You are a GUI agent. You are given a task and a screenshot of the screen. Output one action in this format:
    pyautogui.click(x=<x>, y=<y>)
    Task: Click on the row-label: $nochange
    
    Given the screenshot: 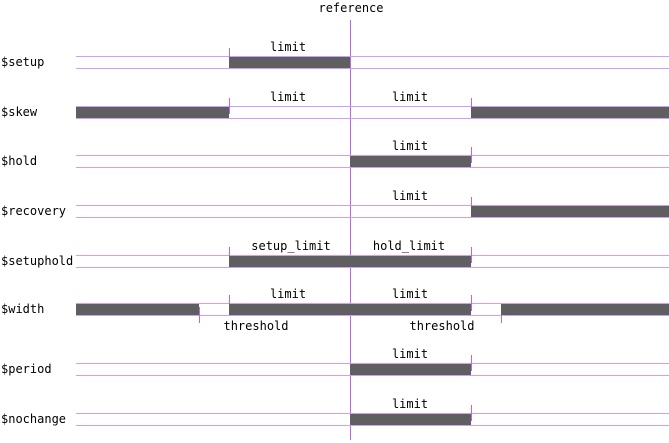 What is the action you would take?
    pyautogui.click(x=34, y=419)
    